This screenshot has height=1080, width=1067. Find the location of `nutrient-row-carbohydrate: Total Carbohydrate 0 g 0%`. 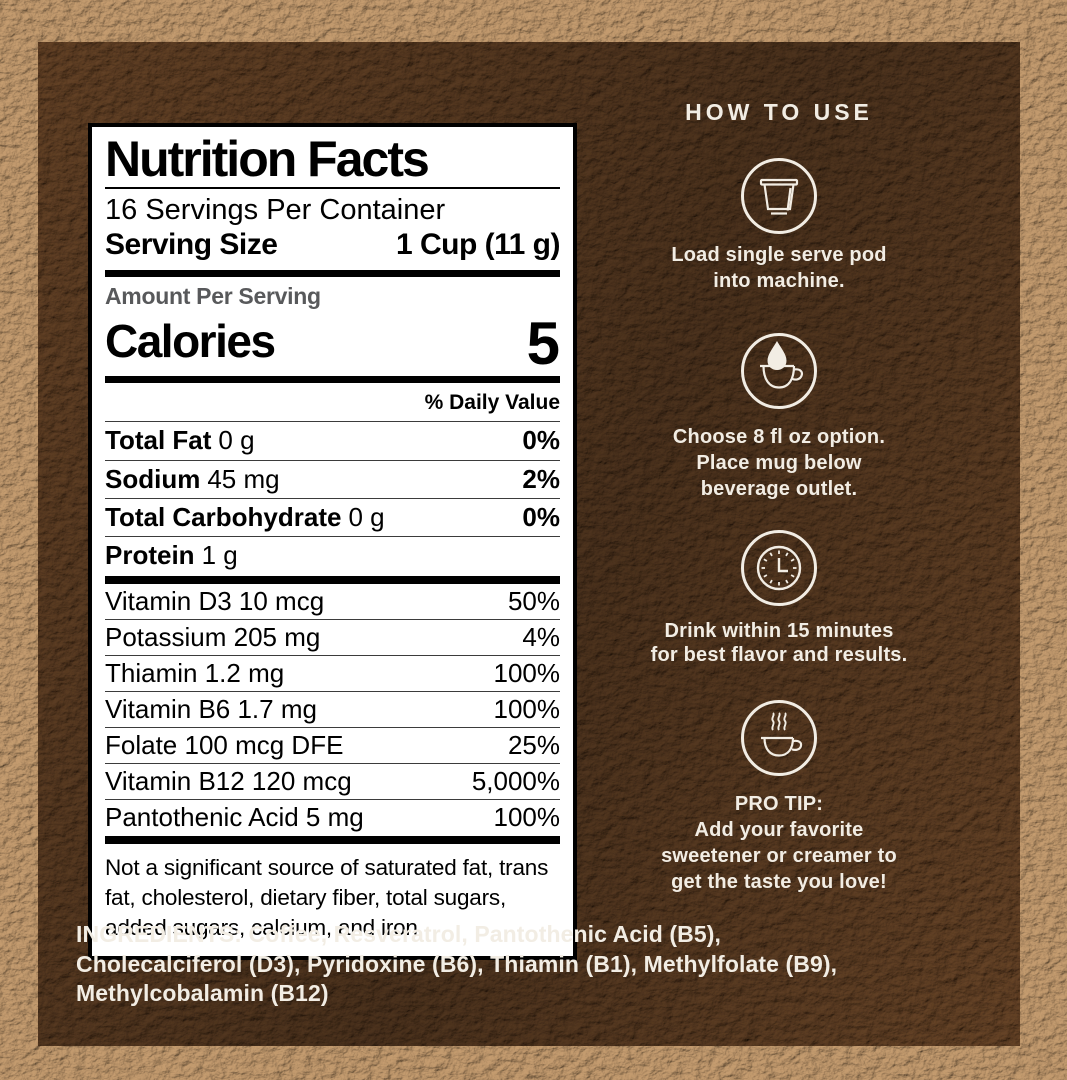

nutrient-row-carbohydrate: Total Carbohydrate 0 g 0% is located at coordinates (332, 518).